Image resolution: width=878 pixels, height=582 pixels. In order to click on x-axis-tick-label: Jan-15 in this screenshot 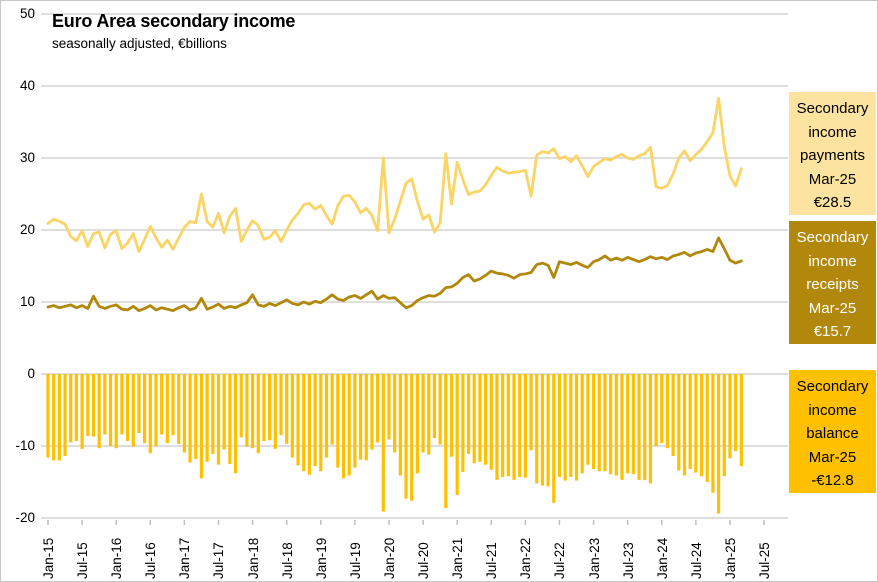, I will do `click(48, 558)`.